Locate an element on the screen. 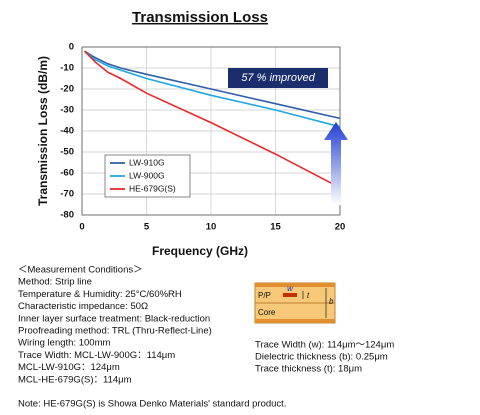 This screenshot has width=480, height=415. y-tick-label: -10 is located at coordinates (67, 68).